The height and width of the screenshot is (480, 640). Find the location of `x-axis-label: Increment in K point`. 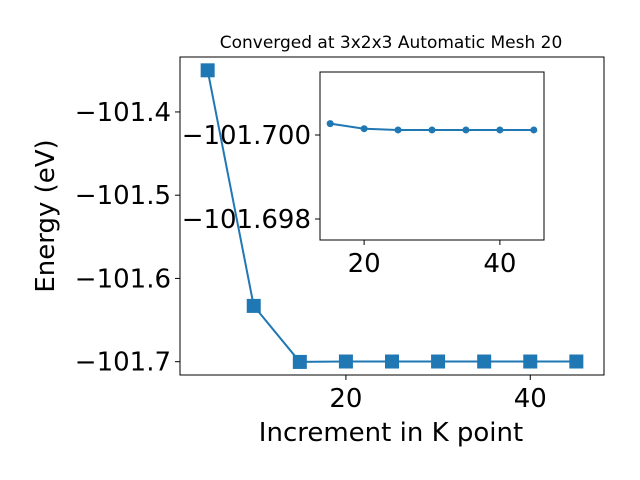

x-axis-label: Increment in K point is located at coordinates (391, 433).